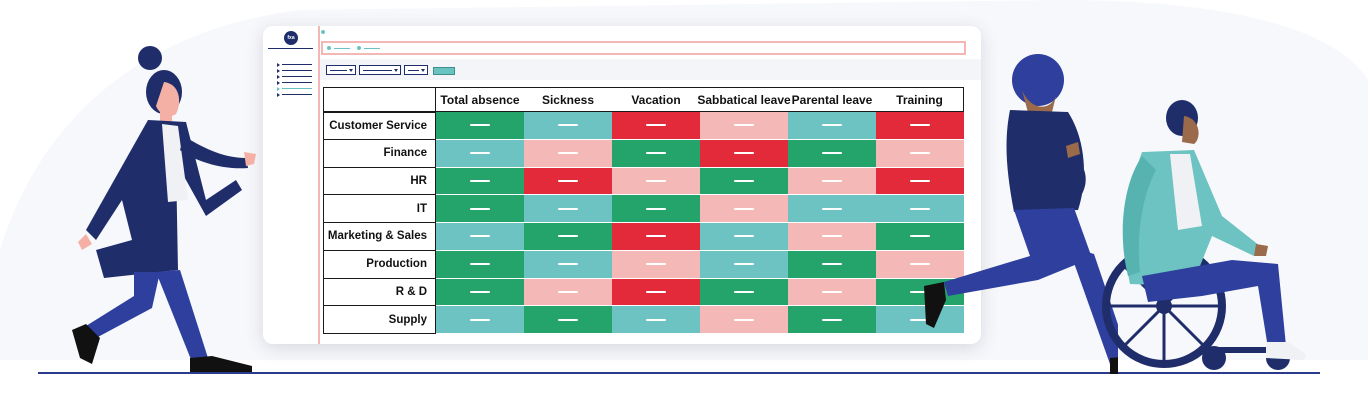 The image size is (1368, 400). What do you see at coordinates (291, 38) in the screenshot?
I see `app-logo: fxa` at bounding box center [291, 38].